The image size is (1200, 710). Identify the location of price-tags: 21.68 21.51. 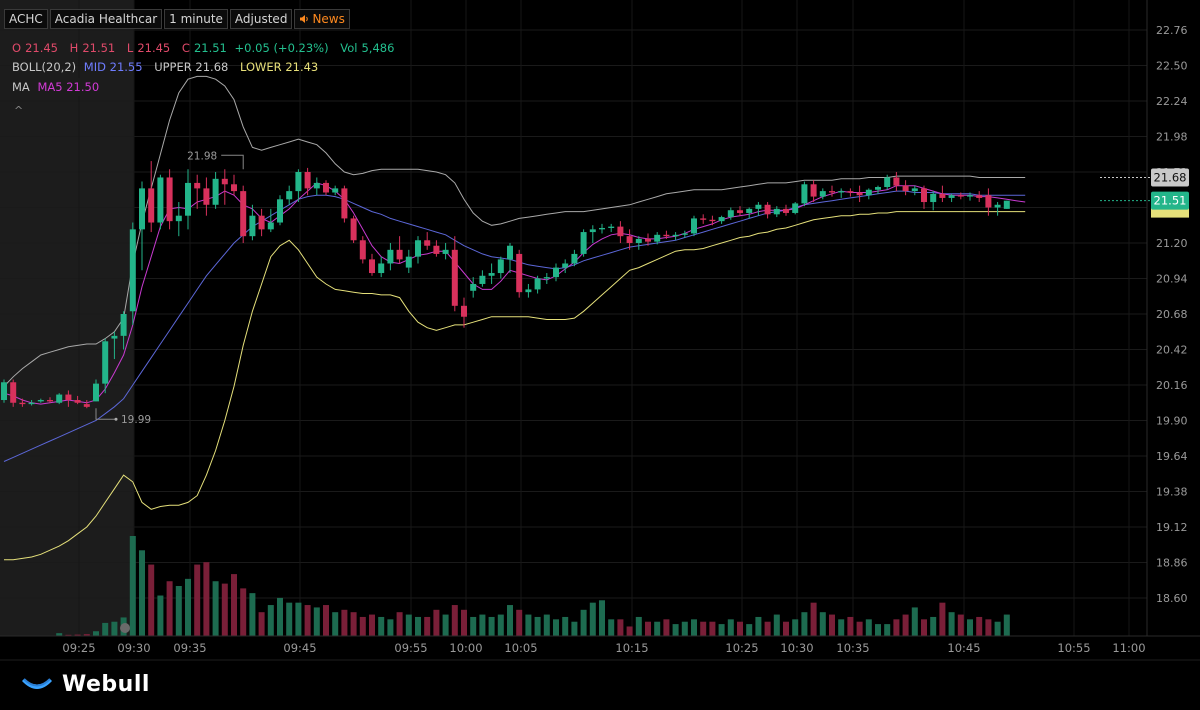
(1144, 193).